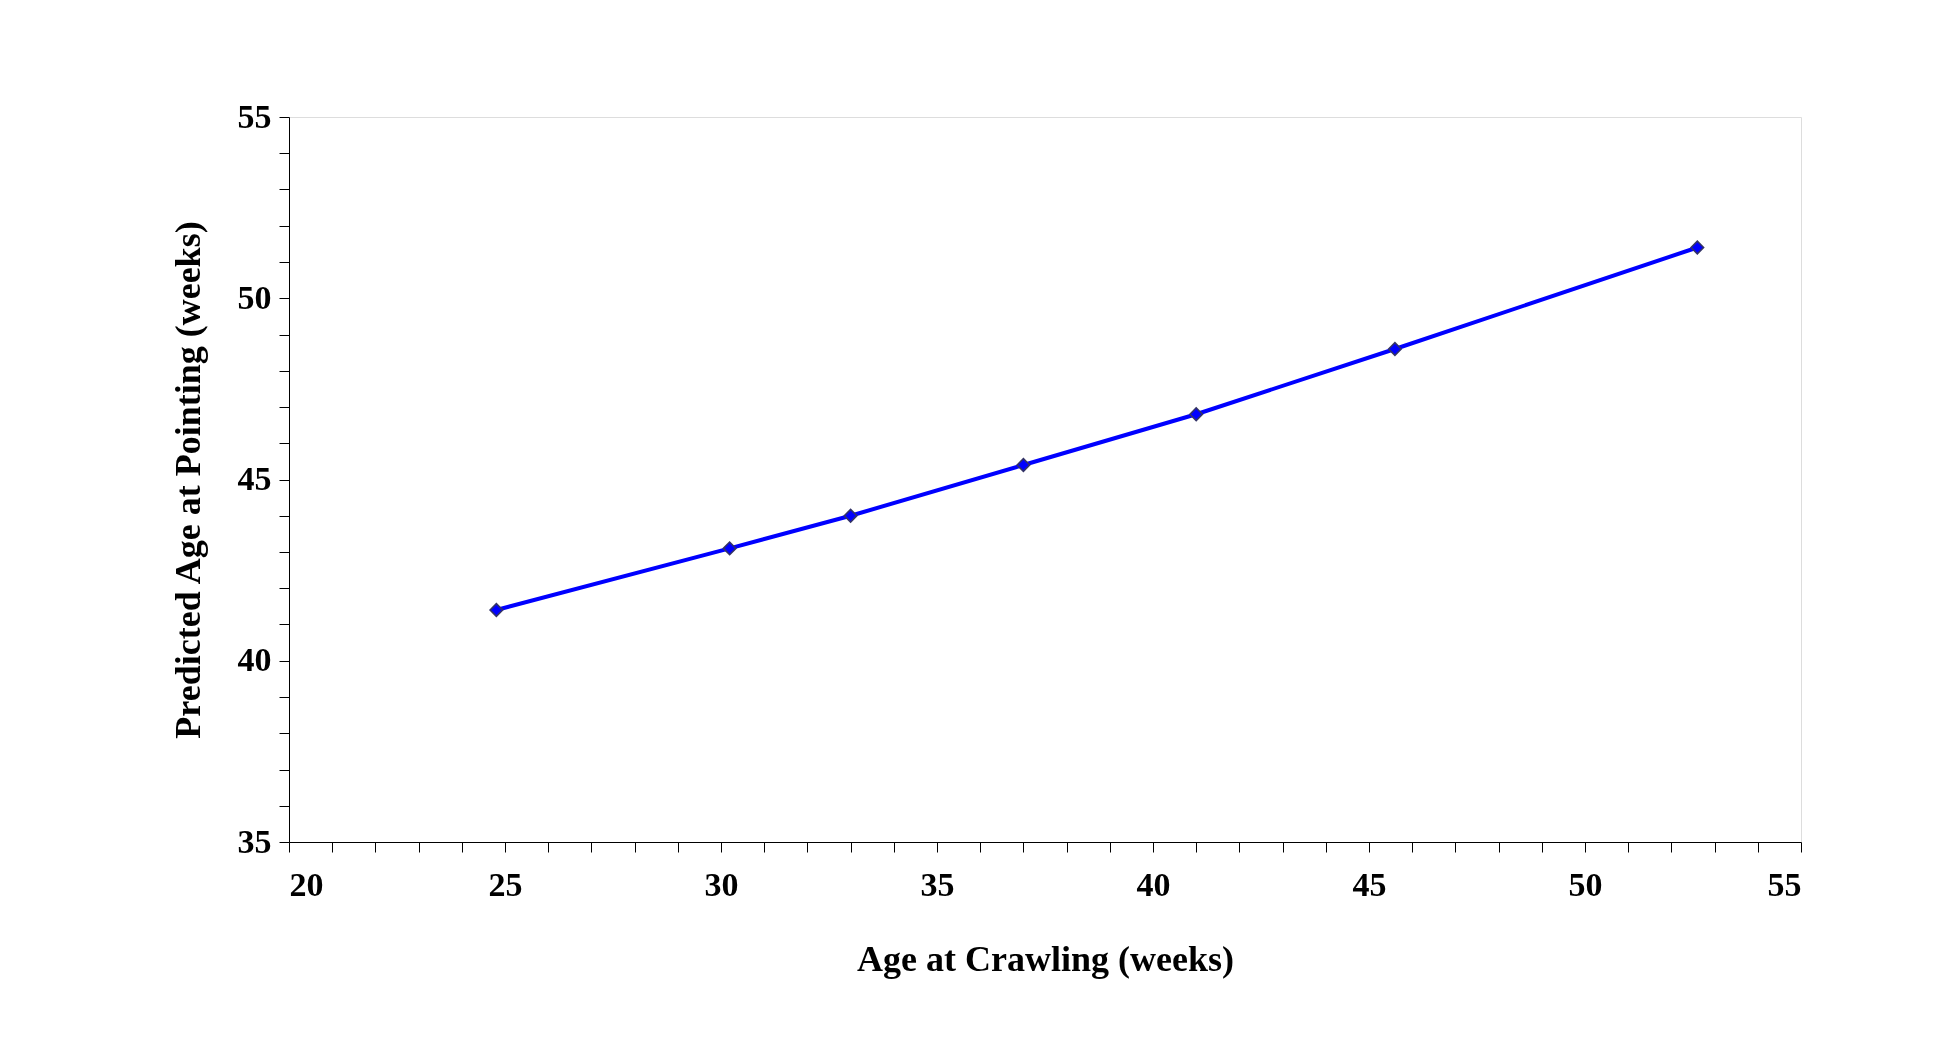 The height and width of the screenshot is (1042, 1957). I want to click on x-tick-label: 50, so click(1585, 884).